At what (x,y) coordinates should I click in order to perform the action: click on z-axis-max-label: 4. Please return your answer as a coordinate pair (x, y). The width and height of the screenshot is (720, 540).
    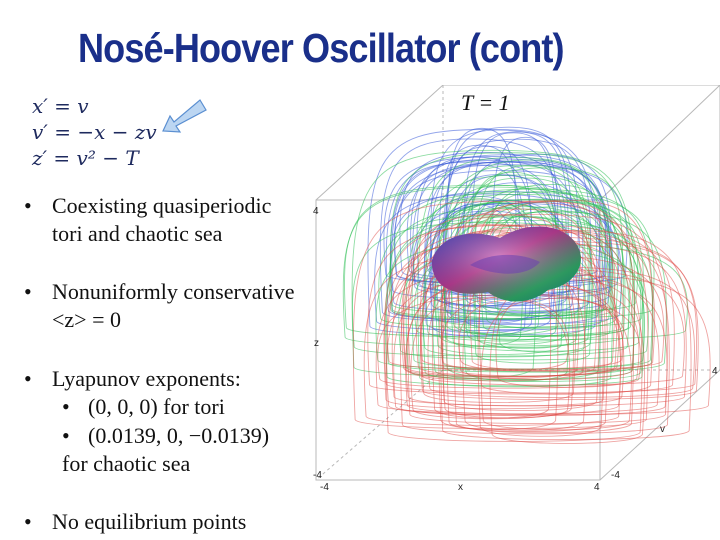
    Looking at the image, I should click on (316, 211).